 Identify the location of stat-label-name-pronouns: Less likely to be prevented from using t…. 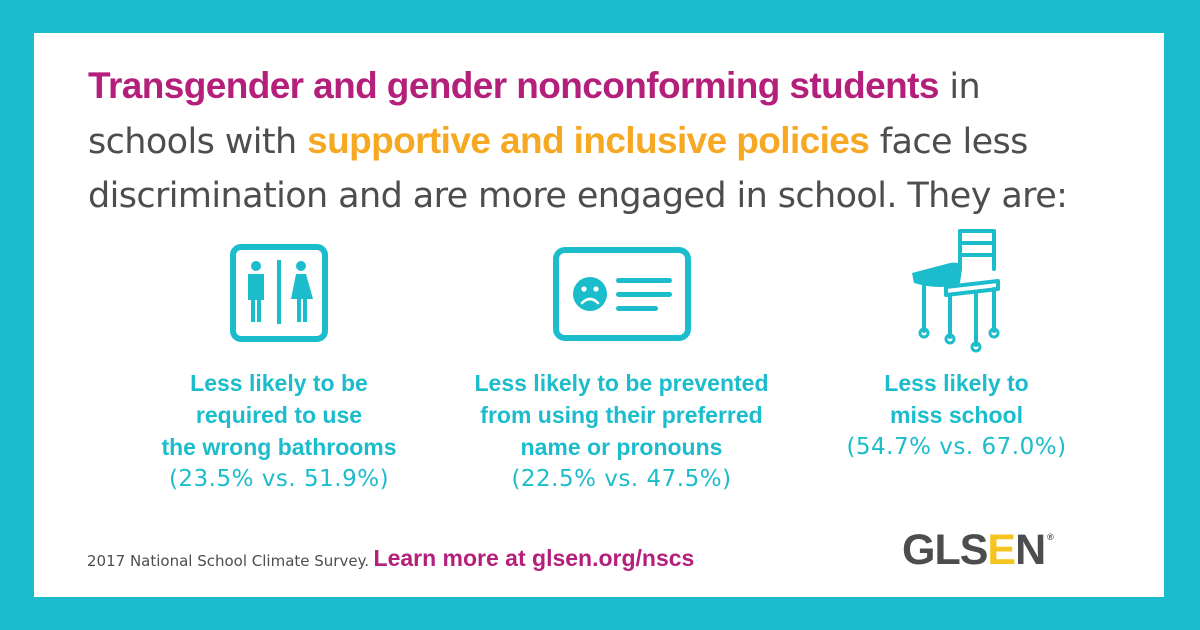
(621, 415).